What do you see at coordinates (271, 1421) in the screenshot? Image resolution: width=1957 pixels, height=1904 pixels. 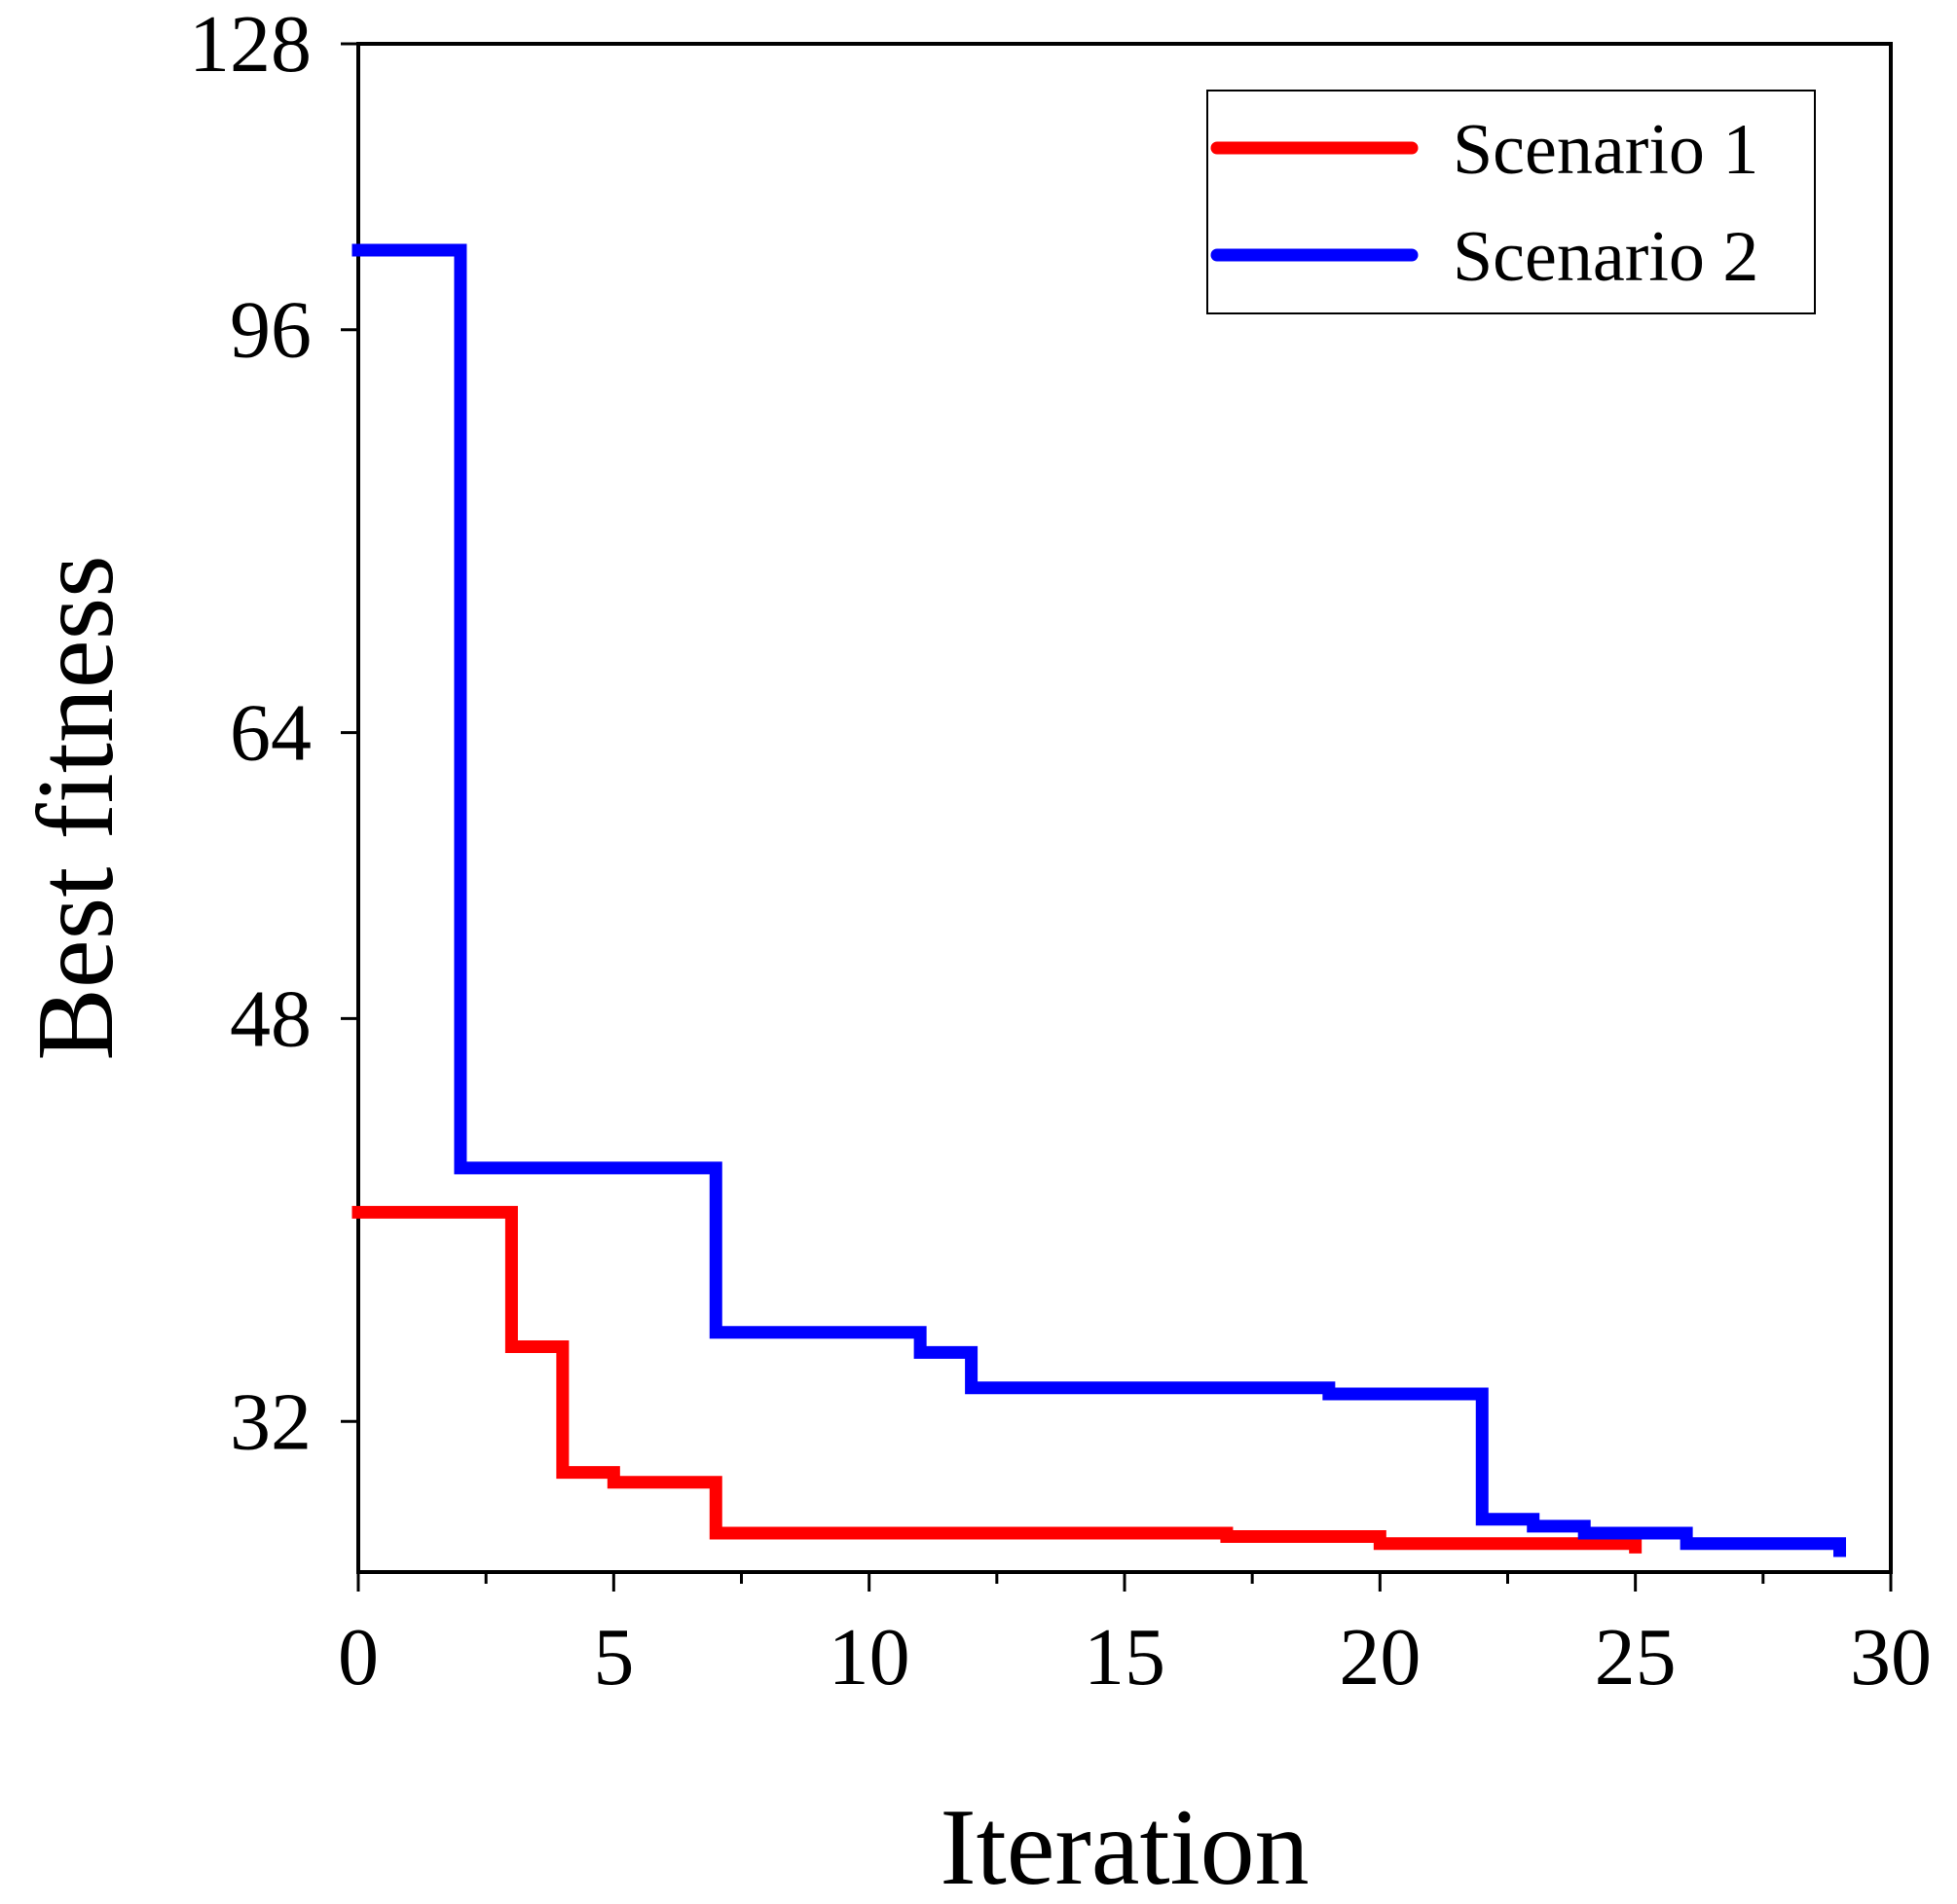 I see `y-tick-label-32: 32` at bounding box center [271, 1421].